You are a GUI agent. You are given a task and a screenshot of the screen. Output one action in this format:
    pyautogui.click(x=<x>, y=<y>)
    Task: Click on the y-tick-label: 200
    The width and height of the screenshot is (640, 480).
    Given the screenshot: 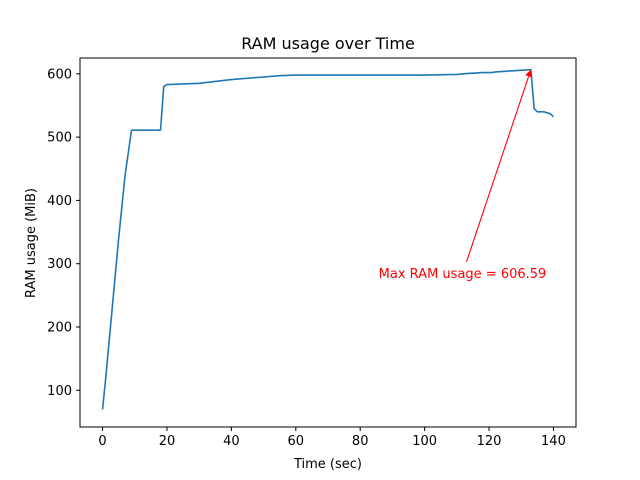 What is the action you would take?
    pyautogui.click(x=59, y=327)
    